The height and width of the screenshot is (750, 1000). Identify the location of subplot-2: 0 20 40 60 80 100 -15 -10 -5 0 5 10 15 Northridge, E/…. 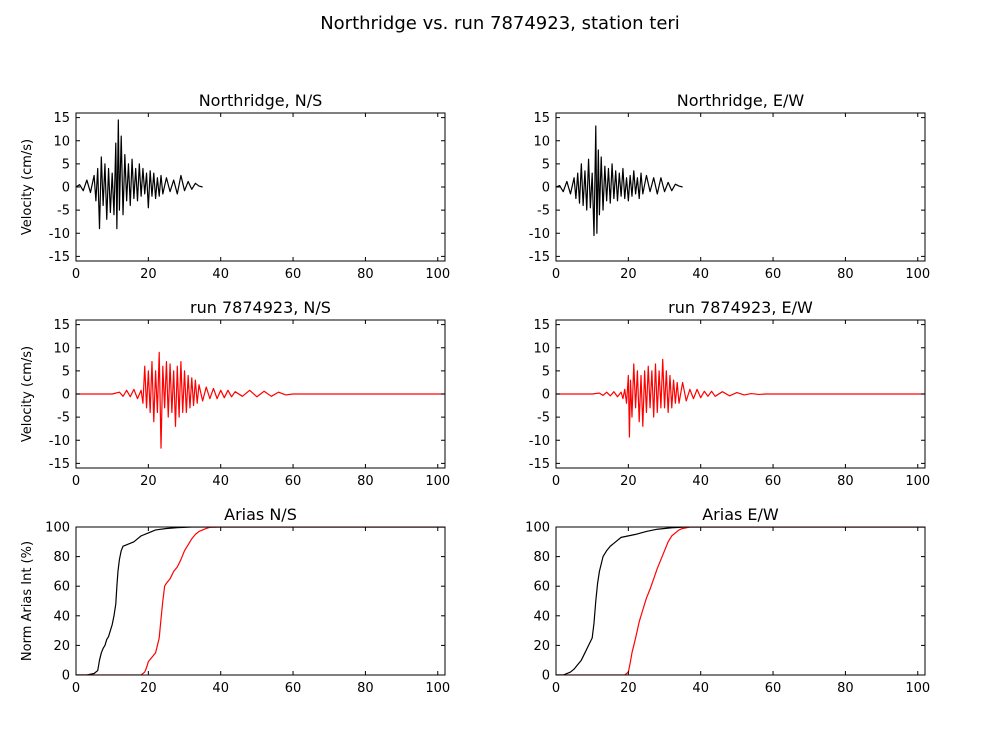
(729, 186).